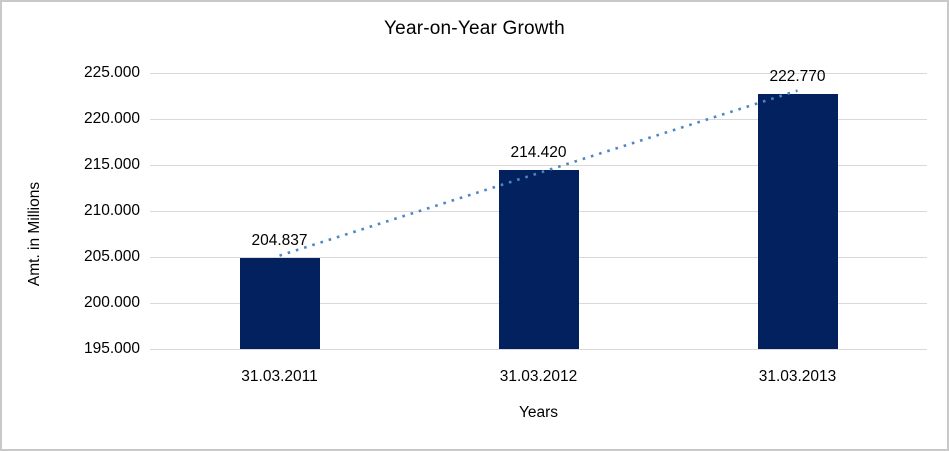  What do you see at coordinates (474, 28) in the screenshot?
I see `chart-title: Year-on-Year Growth` at bounding box center [474, 28].